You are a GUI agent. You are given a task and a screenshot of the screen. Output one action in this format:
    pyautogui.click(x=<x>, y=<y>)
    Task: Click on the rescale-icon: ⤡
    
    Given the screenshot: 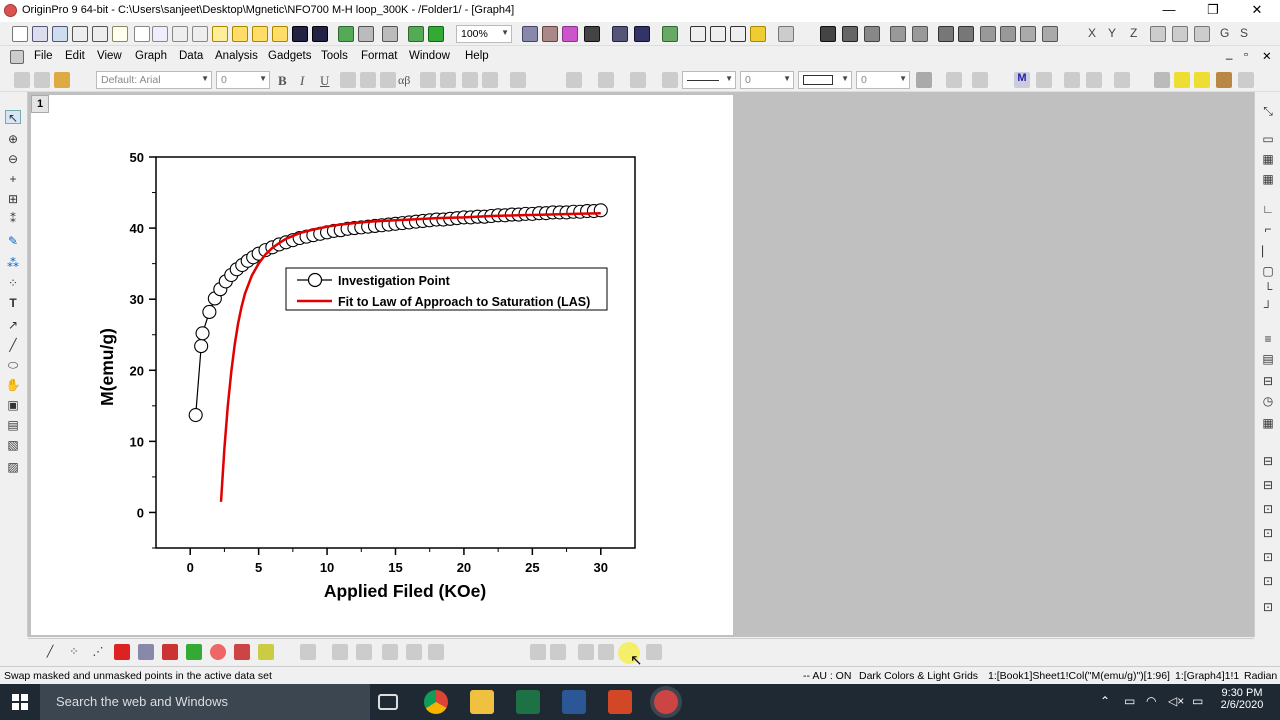 What is the action you would take?
    pyautogui.click(x=1268, y=111)
    